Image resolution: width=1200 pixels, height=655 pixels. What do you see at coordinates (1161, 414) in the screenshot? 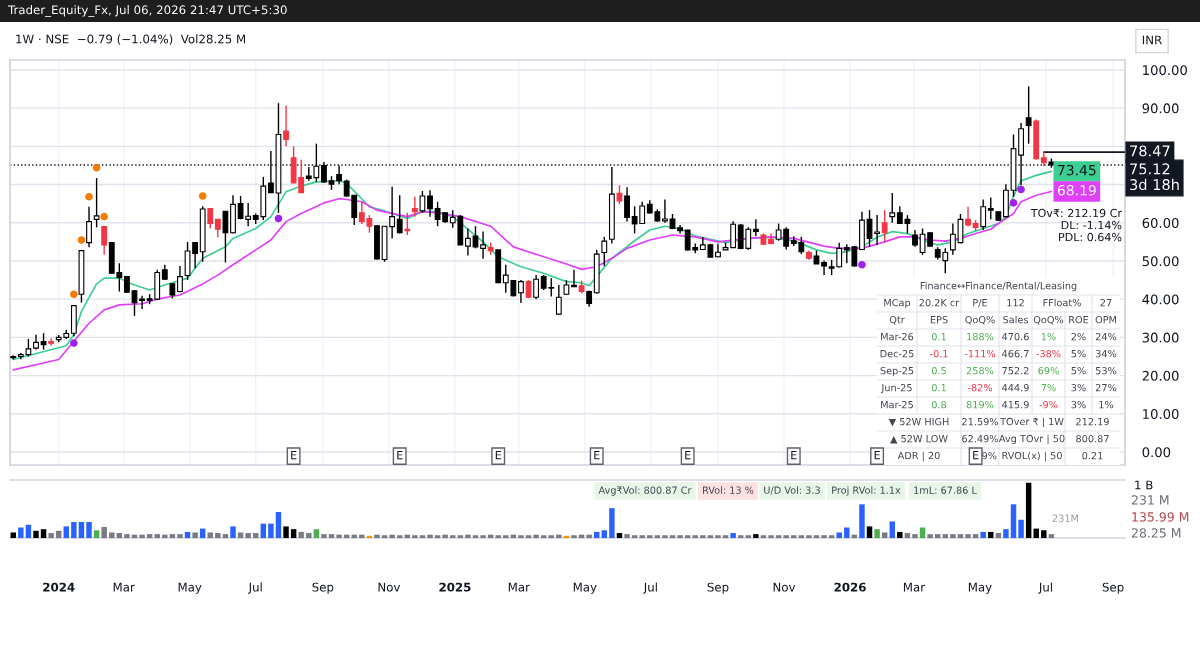
I see `y-tick-label: 10.00` at bounding box center [1161, 414].